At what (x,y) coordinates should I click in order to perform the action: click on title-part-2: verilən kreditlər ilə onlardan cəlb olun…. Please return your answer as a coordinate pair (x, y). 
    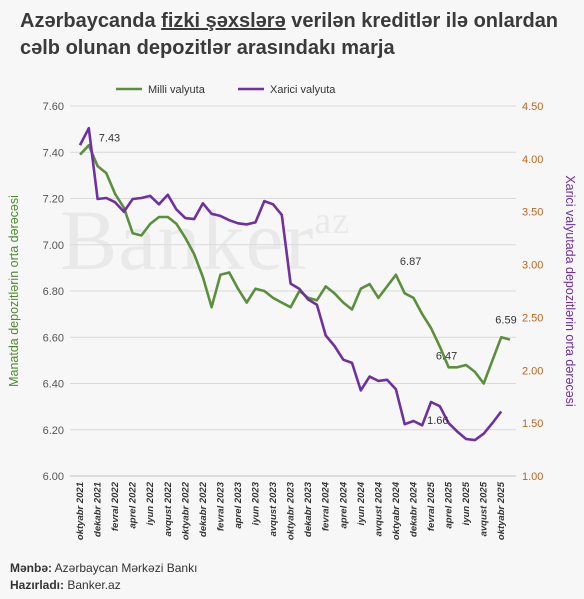
    Looking at the image, I should click on (289, 34).